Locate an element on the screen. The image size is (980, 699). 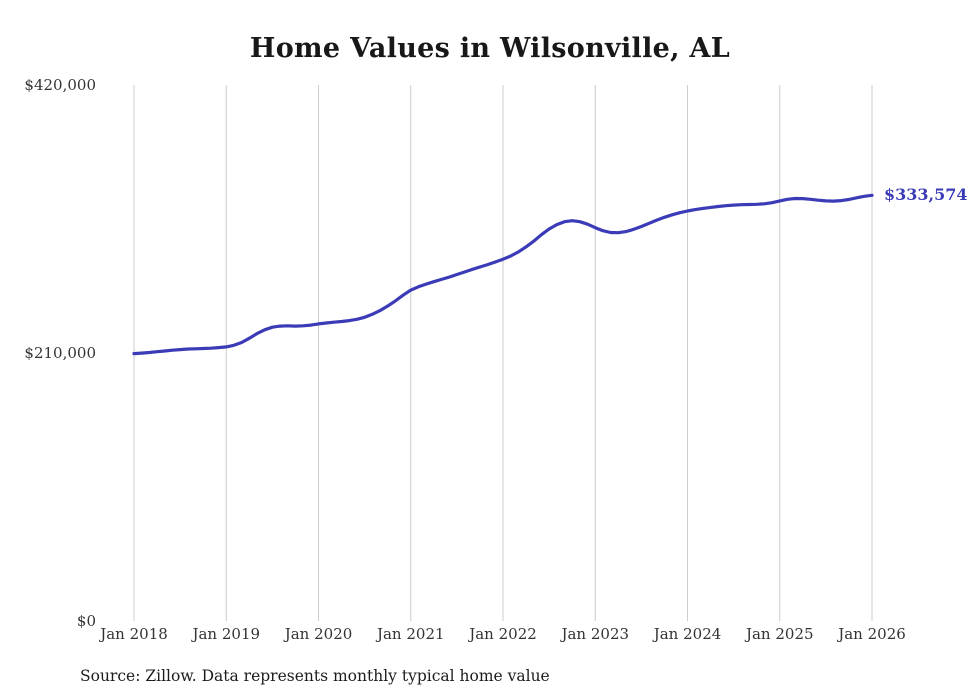
x-tick-label: Jan 2020 is located at coordinates (318, 634).